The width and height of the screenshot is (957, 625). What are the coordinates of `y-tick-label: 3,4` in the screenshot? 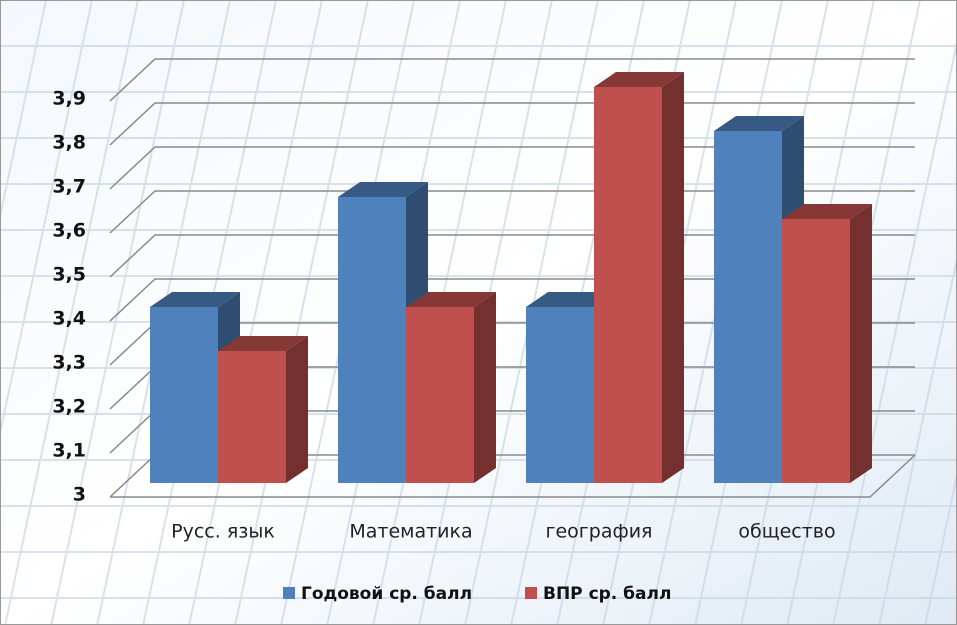 It's located at (69, 319).